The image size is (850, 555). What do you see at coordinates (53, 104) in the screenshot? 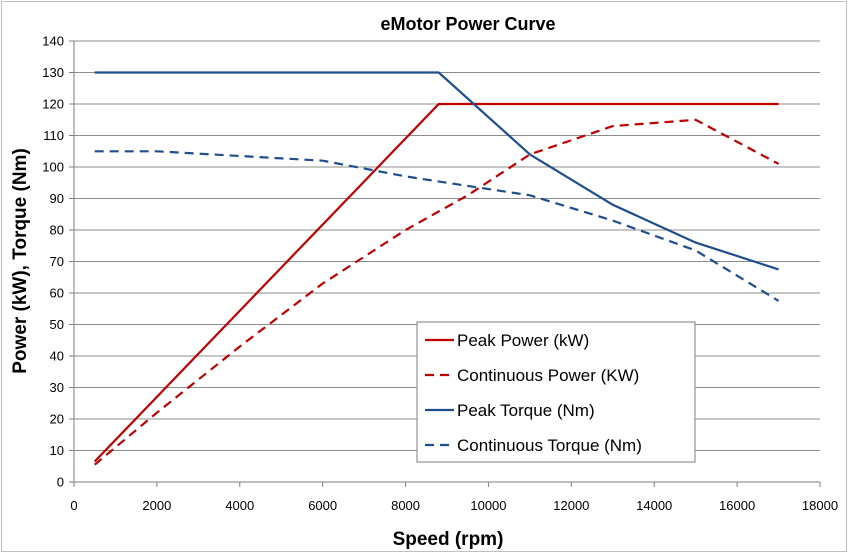
I see `y-tick-label: 120` at bounding box center [53, 104].